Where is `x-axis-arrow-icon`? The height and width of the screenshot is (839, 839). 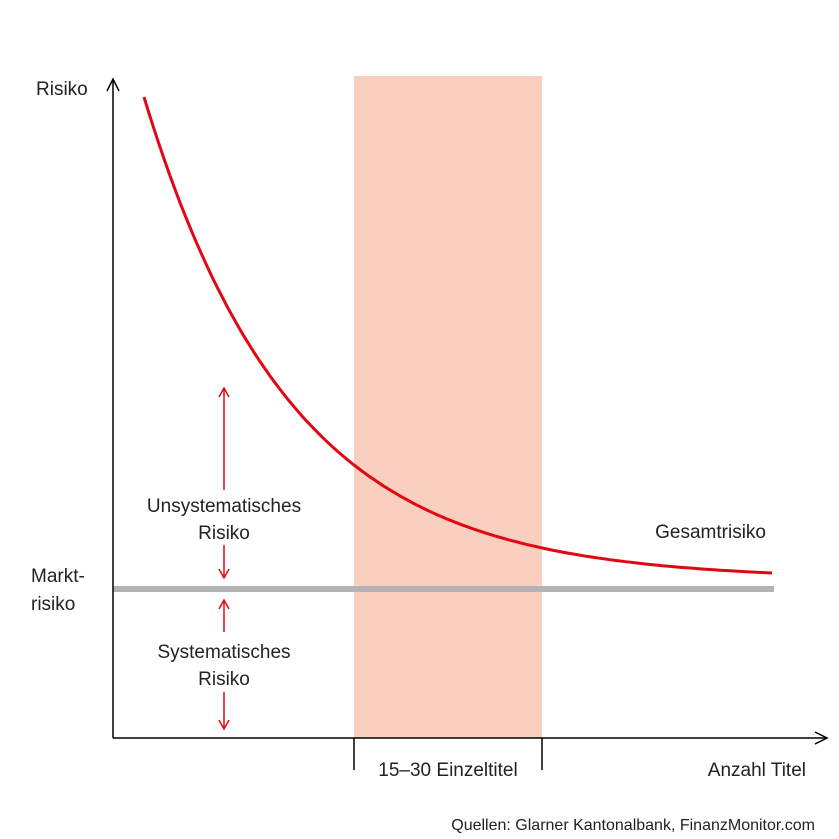 x-axis-arrow-icon is located at coordinates (821, 738).